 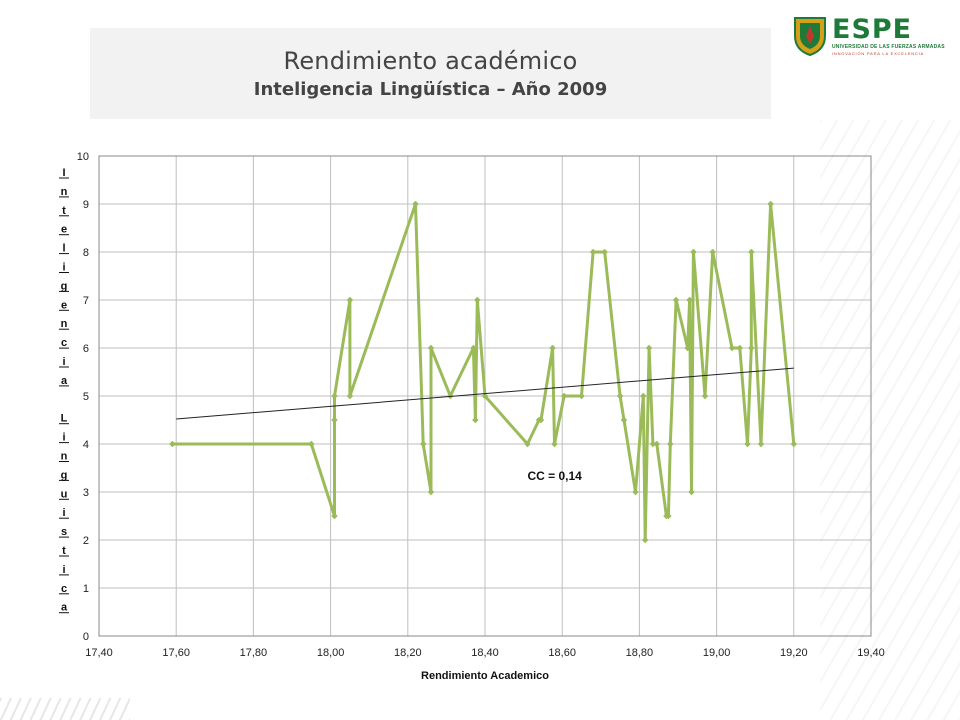 What do you see at coordinates (86, 205) in the screenshot?
I see `y-tick-label: 9` at bounding box center [86, 205].